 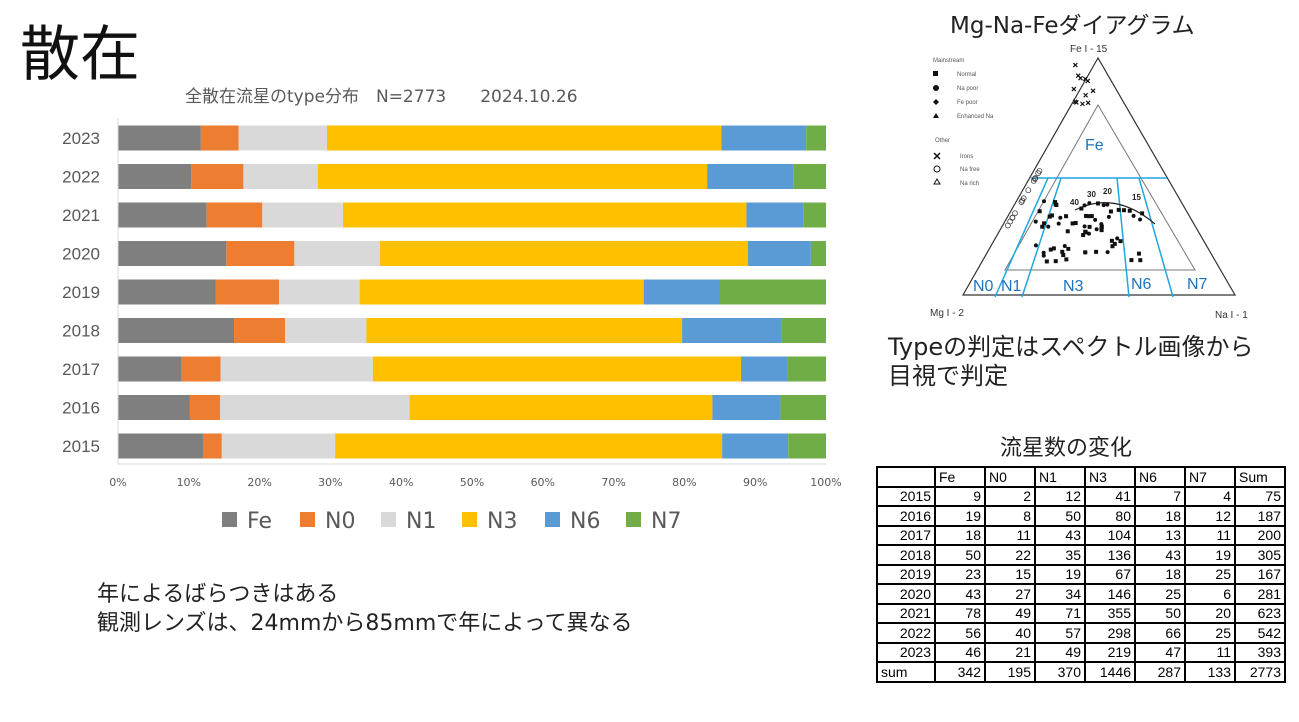 I want to click on chart-title: 全散在流星のtype分布 N=2773 2024.10.26, so click(x=381, y=97).